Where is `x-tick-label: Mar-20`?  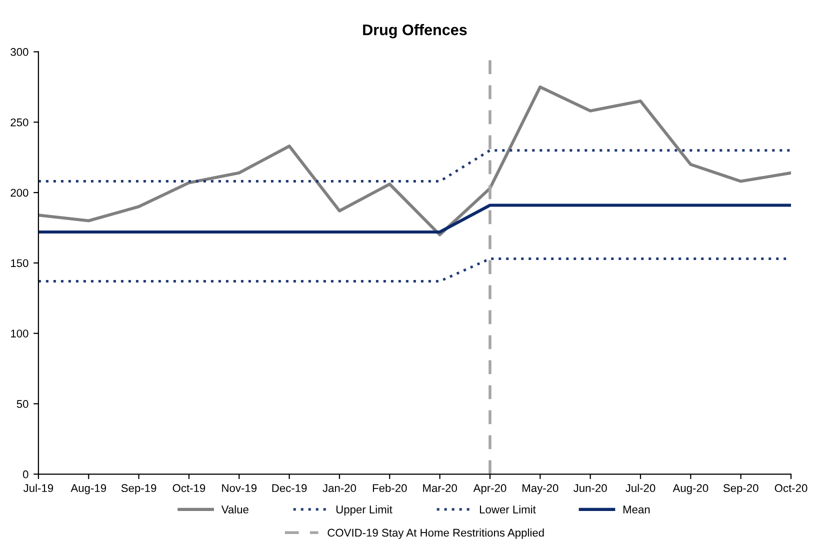
x-tick-label: Mar-20 is located at coordinates (440, 488).